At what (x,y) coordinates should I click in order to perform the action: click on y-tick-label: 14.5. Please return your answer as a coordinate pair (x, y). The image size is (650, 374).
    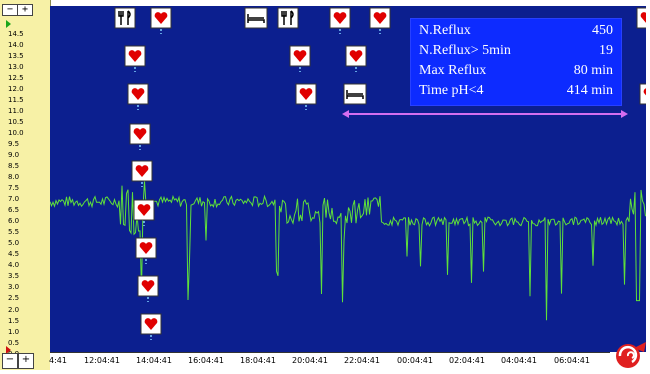
    Looking at the image, I should click on (16, 34).